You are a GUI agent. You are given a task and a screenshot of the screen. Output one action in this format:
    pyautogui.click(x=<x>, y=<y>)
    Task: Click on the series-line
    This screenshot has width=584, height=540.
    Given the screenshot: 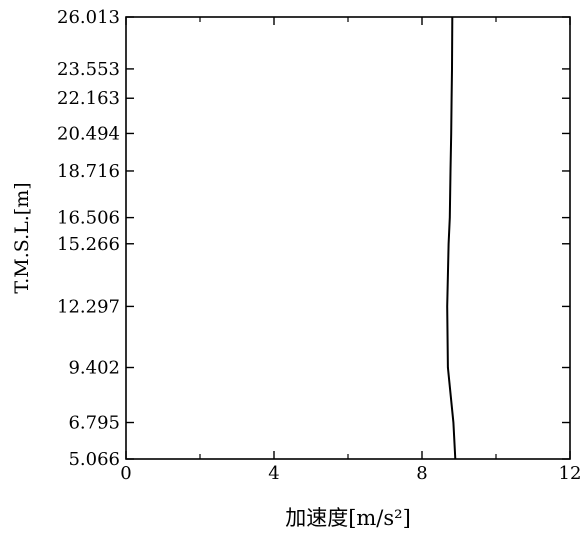 What is the action you would take?
    pyautogui.click(x=451, y=238)
    